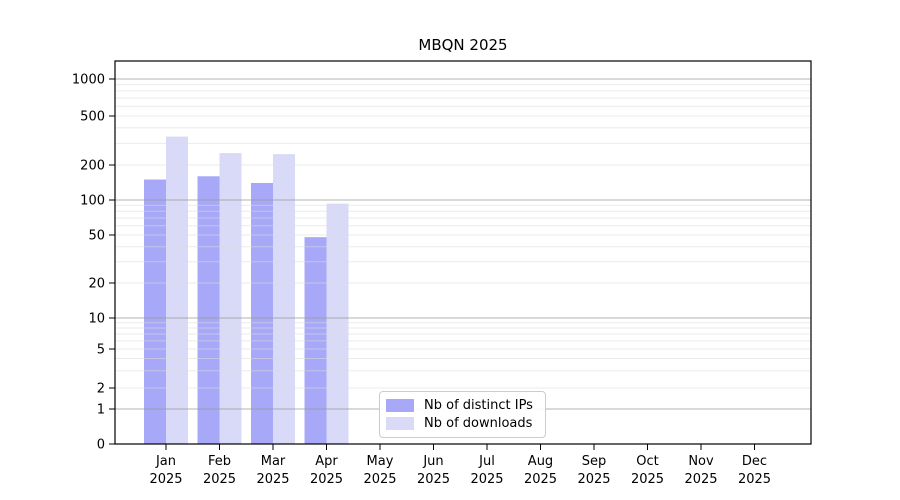 The width and height of the screenshot is (900, 500). Describe the element at coordinates (230, 298) in the screenshot. I see `bar-downloads-feb` at that location.